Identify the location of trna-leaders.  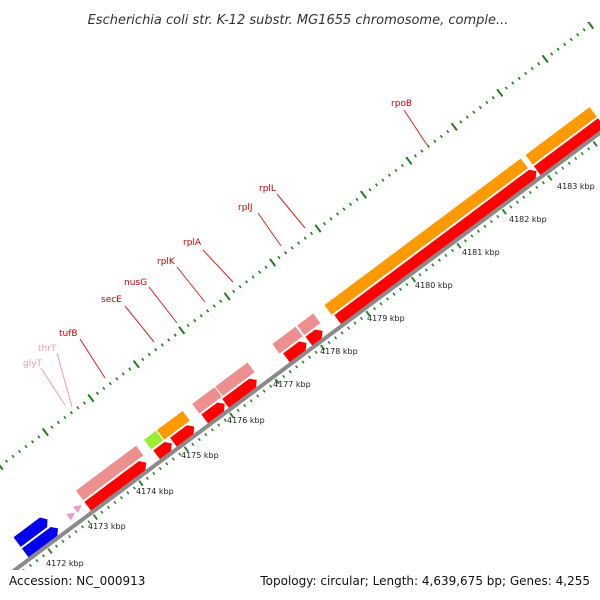
(56, 380).